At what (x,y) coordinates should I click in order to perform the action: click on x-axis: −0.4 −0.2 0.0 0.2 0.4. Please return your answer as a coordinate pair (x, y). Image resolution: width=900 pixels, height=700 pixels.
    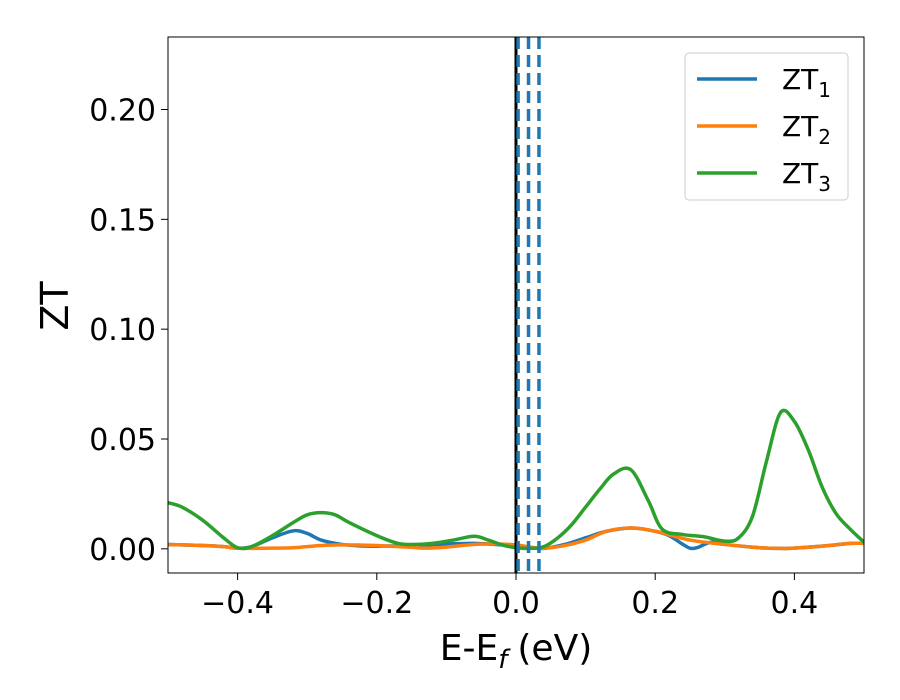
    Looking at the image, I should click on (509, 597).